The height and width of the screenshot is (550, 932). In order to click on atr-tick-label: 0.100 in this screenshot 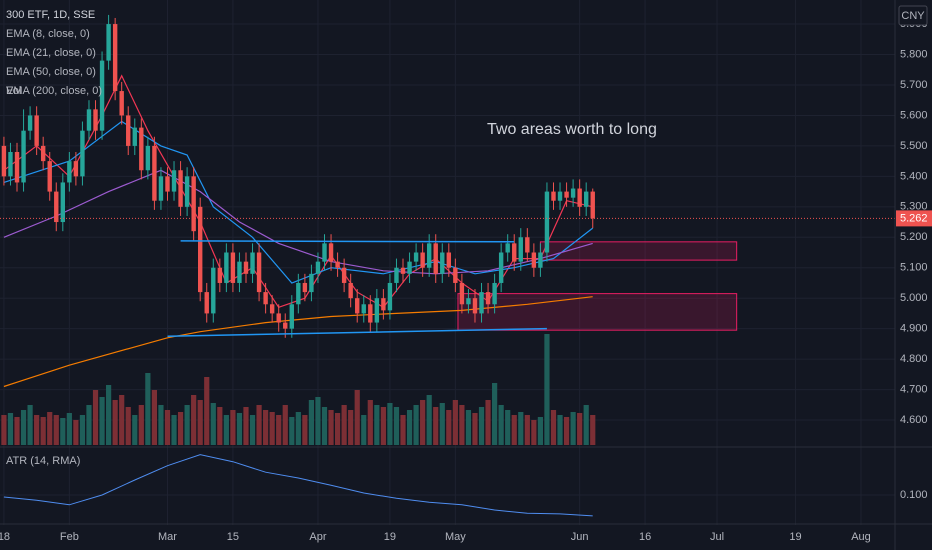, I will do `click(914, 495)`.